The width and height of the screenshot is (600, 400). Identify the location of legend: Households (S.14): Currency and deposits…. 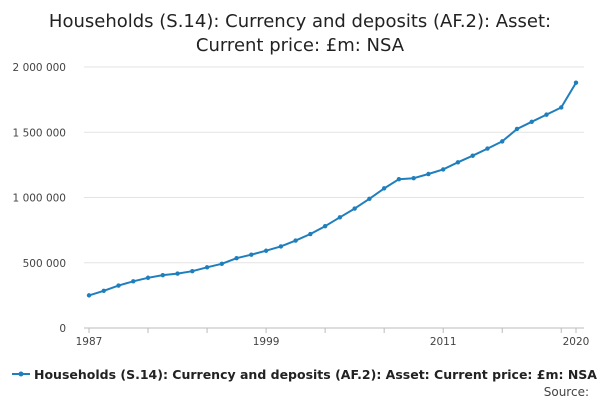
(304, 374).